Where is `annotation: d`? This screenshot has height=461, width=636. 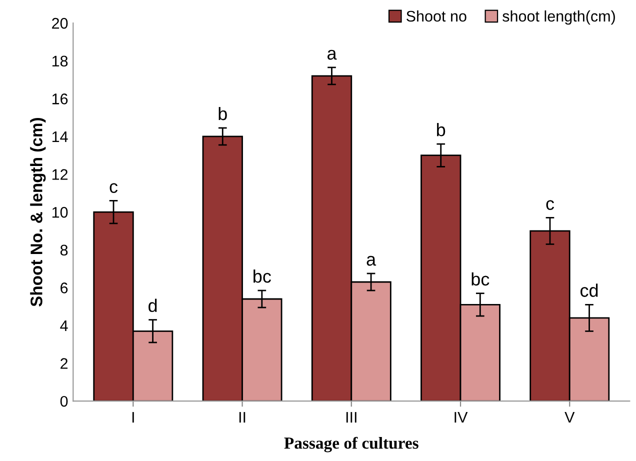
annotation: d is located at coordinates (152, 305).